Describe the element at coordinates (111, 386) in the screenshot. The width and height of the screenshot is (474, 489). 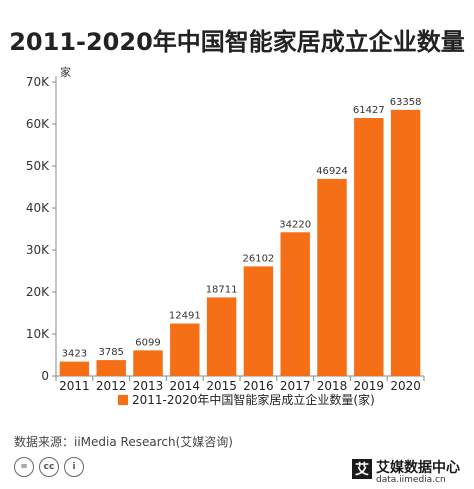
I see `x-tick-label-2012: 2012` at that location.